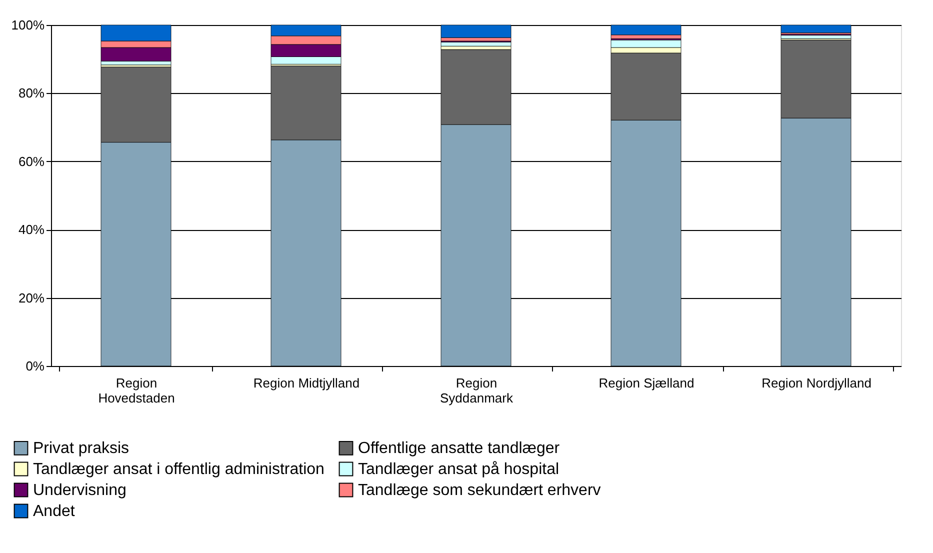 The image size is (933, 553). Describe the element at coordinates (646, 383) in the screenshot. I see `x-tick-label: Region Sjælland` at that location.